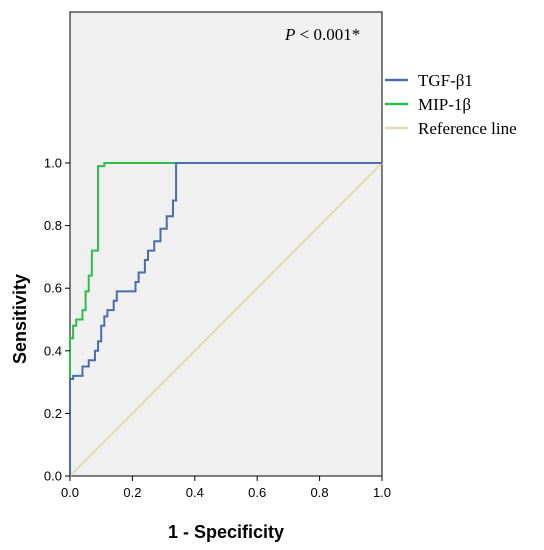 The height and width of the screenshot is (550, 544). Describe the element at coordinates (132, 492) in the screenshot. I see `x-tick-label: 0.2` at that location.